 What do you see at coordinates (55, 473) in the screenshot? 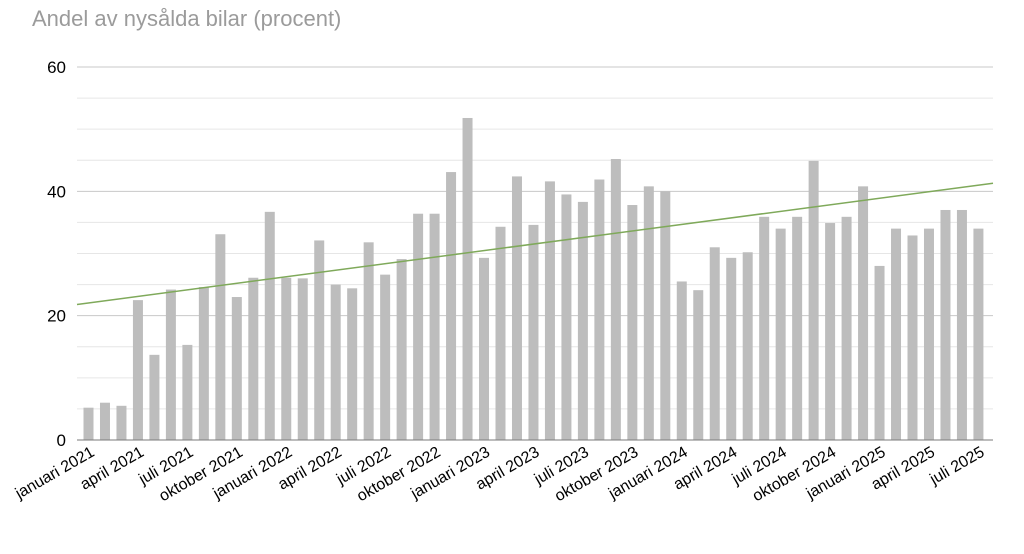
I see `x-tick-label: januari 2021` at bounding box center [55, 473].